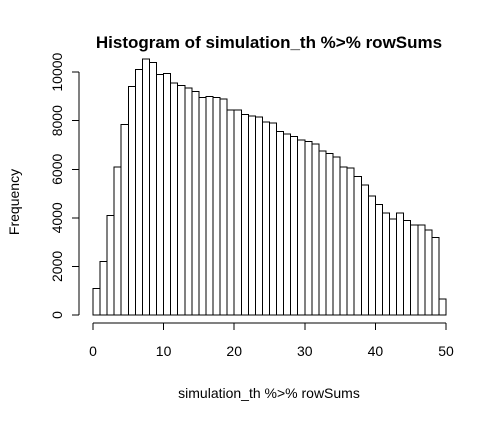  I want to click on x-tick-label: 30, so click(305, 351).